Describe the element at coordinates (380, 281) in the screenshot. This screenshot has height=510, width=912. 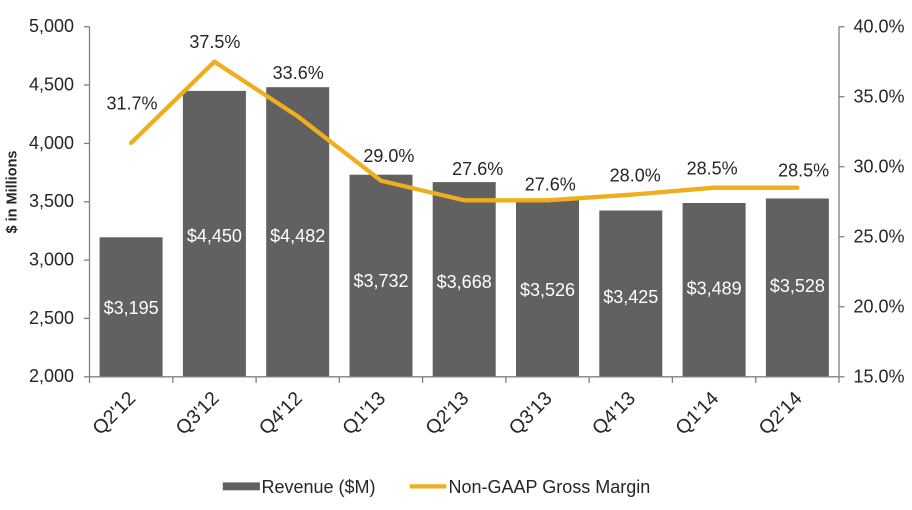
I see `svg-text: $3,732` at that location.